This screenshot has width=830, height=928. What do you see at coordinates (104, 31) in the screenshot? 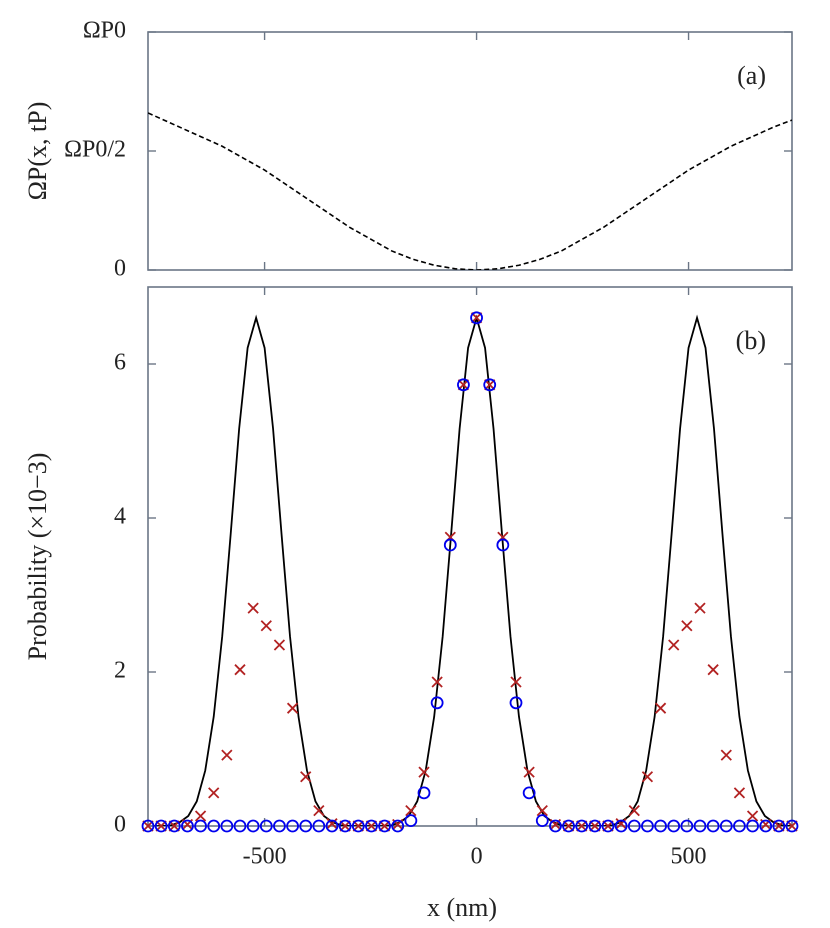
I see `y-tick-label: ΩP0` at bounding box center [104, 31].